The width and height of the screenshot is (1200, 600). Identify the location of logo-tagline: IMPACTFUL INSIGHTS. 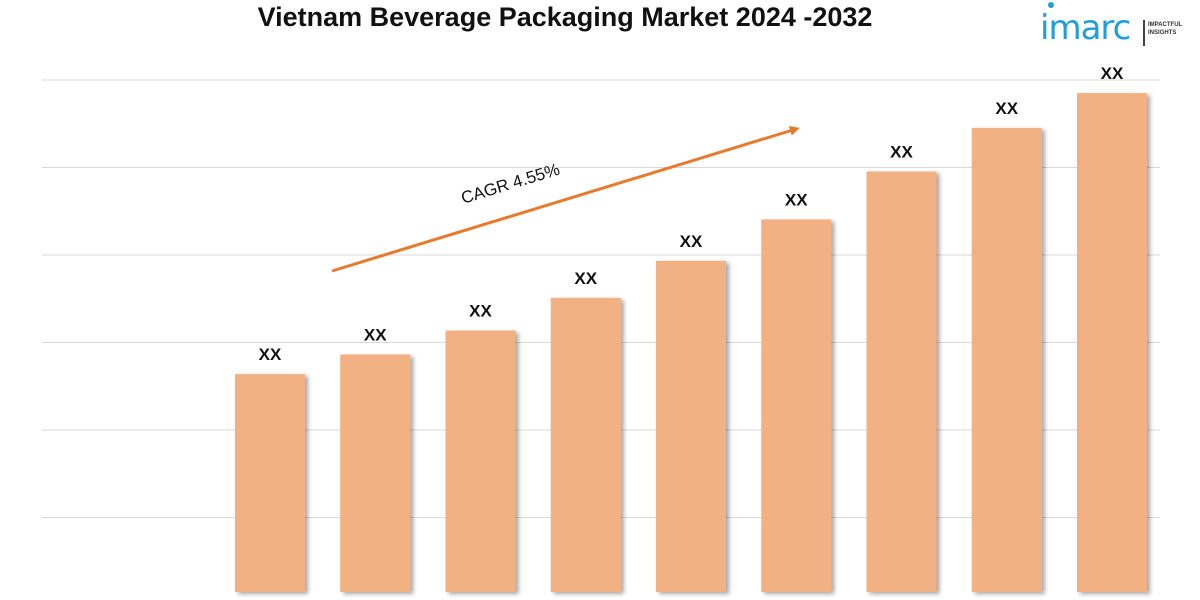
(1165, 29).